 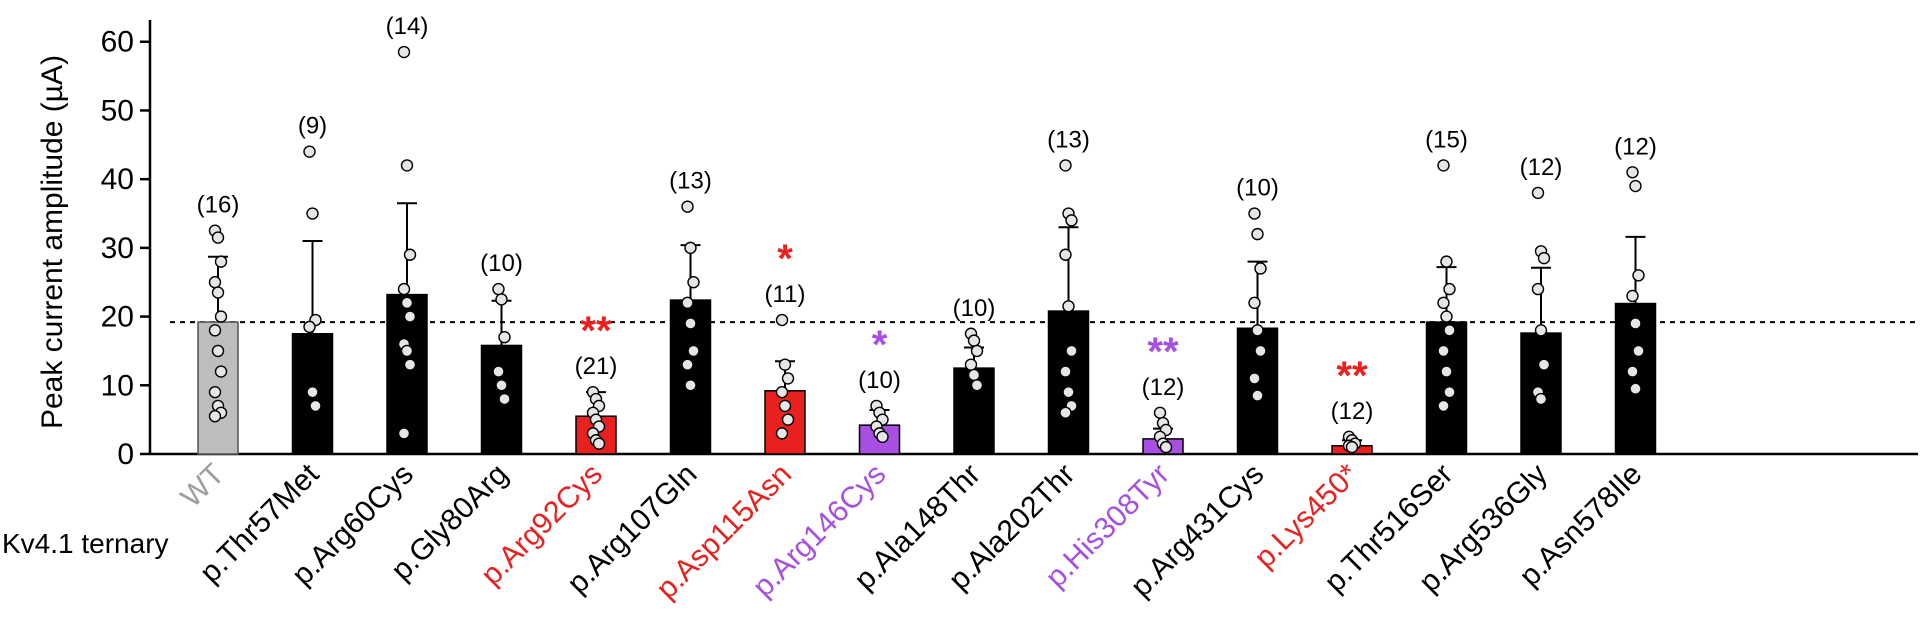 I want to click on bar, so click(x=1068, y=382).